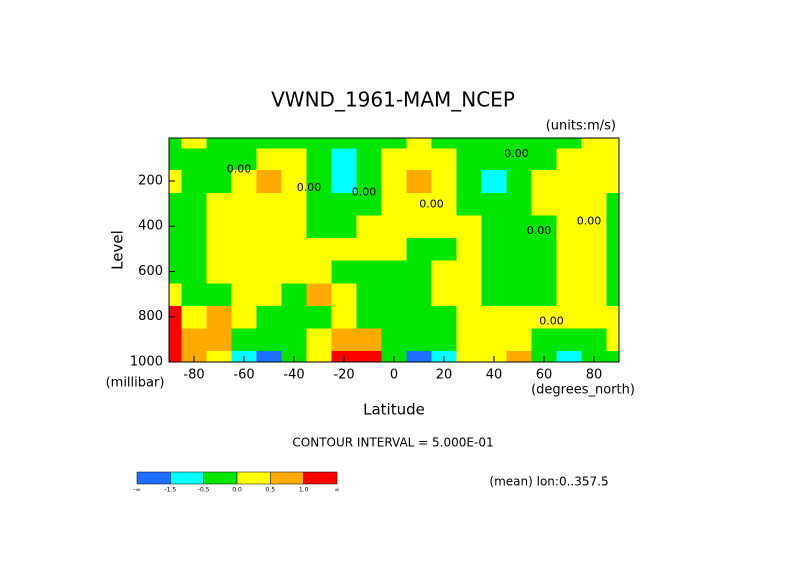 The height and width of the screenshot is (562, 789). Describe the element at coordinates (494, 375) in the screenshot. I see `x-tick-label: 40` at that location.